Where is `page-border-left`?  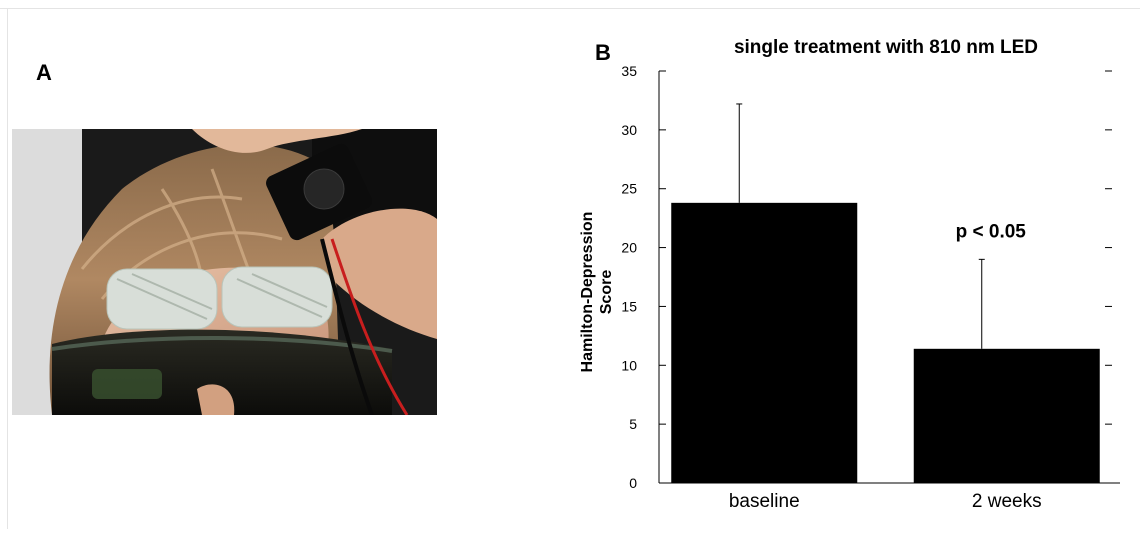 page-border-left is located at coordinates (7, 268).